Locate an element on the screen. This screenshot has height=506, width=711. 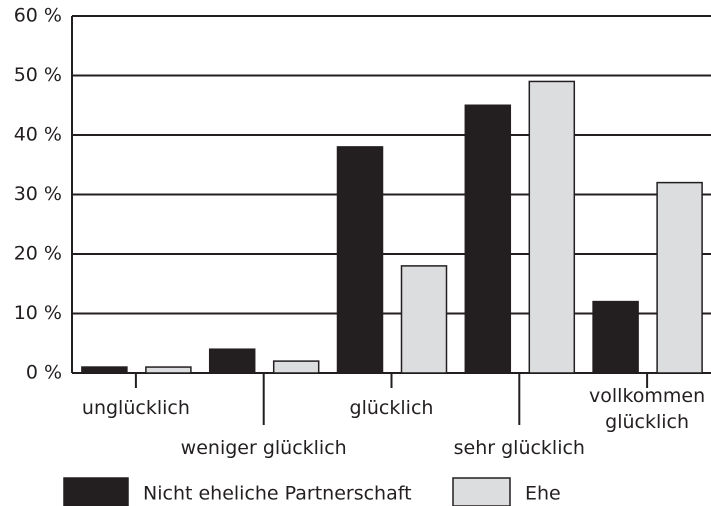
y-tick-label: 60 % is located at coordinates (38, 16).